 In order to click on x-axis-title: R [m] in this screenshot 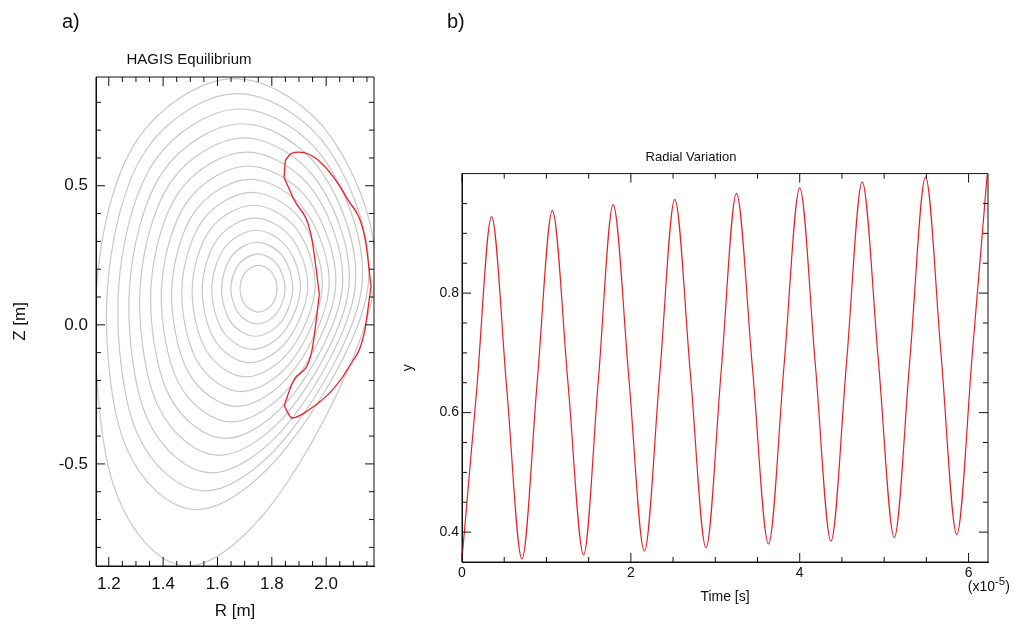, I will do `click(235, 611)`.